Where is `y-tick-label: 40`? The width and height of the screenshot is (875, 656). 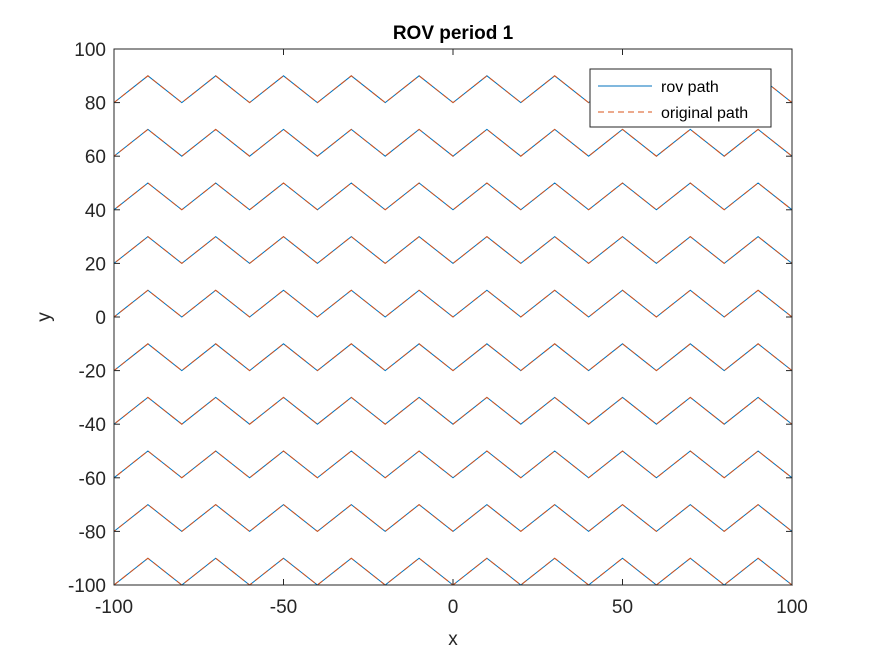
y-tick-label: 40 is located at coordinates (95, 211).